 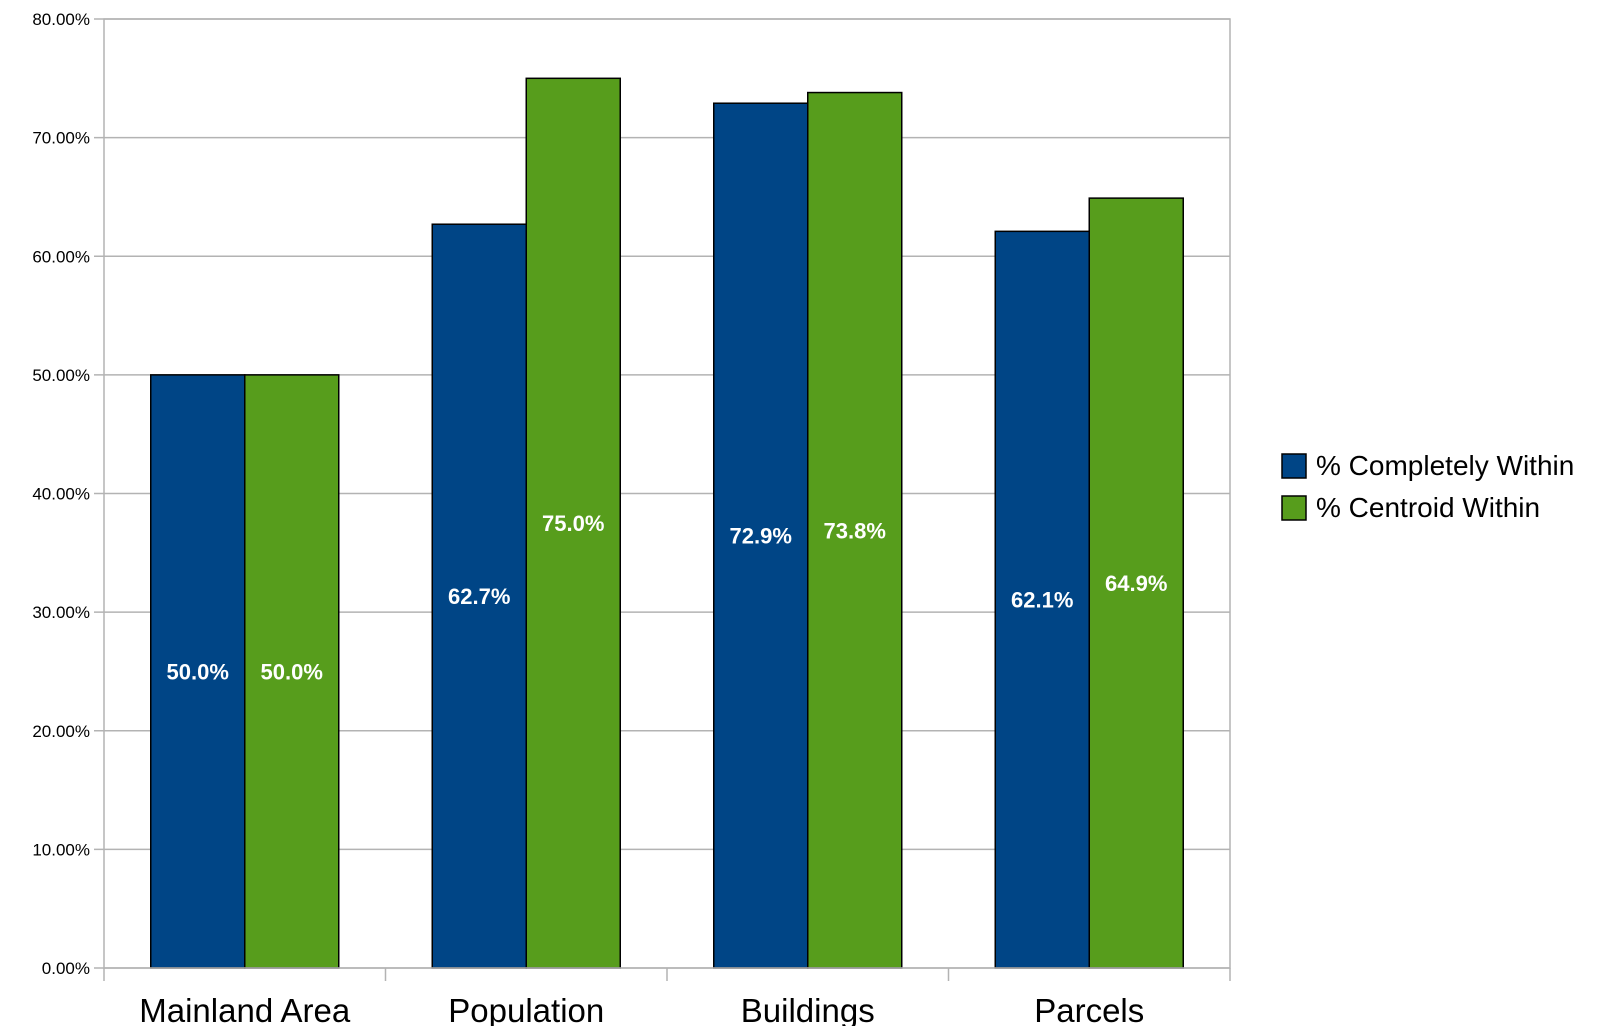 What do you see at coordinates (61, 138) in the screenshot?
I see `y-tick-label: 70.00%` at bounding box center [61, 138].